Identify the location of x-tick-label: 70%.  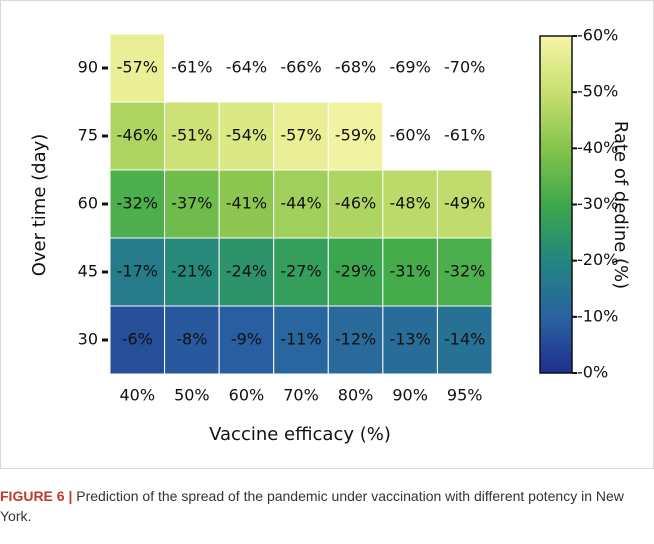
(301, 395).